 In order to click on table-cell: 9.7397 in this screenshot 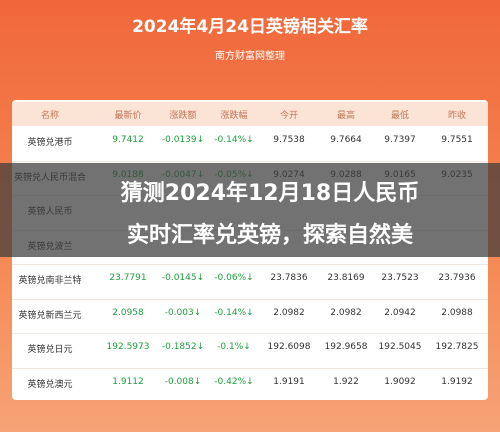, I will do `click(400, 140)`.